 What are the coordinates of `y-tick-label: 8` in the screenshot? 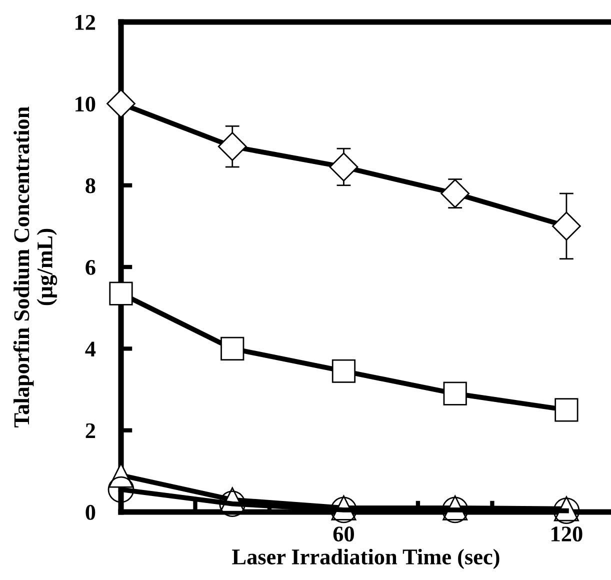 It's located at (91, 186).